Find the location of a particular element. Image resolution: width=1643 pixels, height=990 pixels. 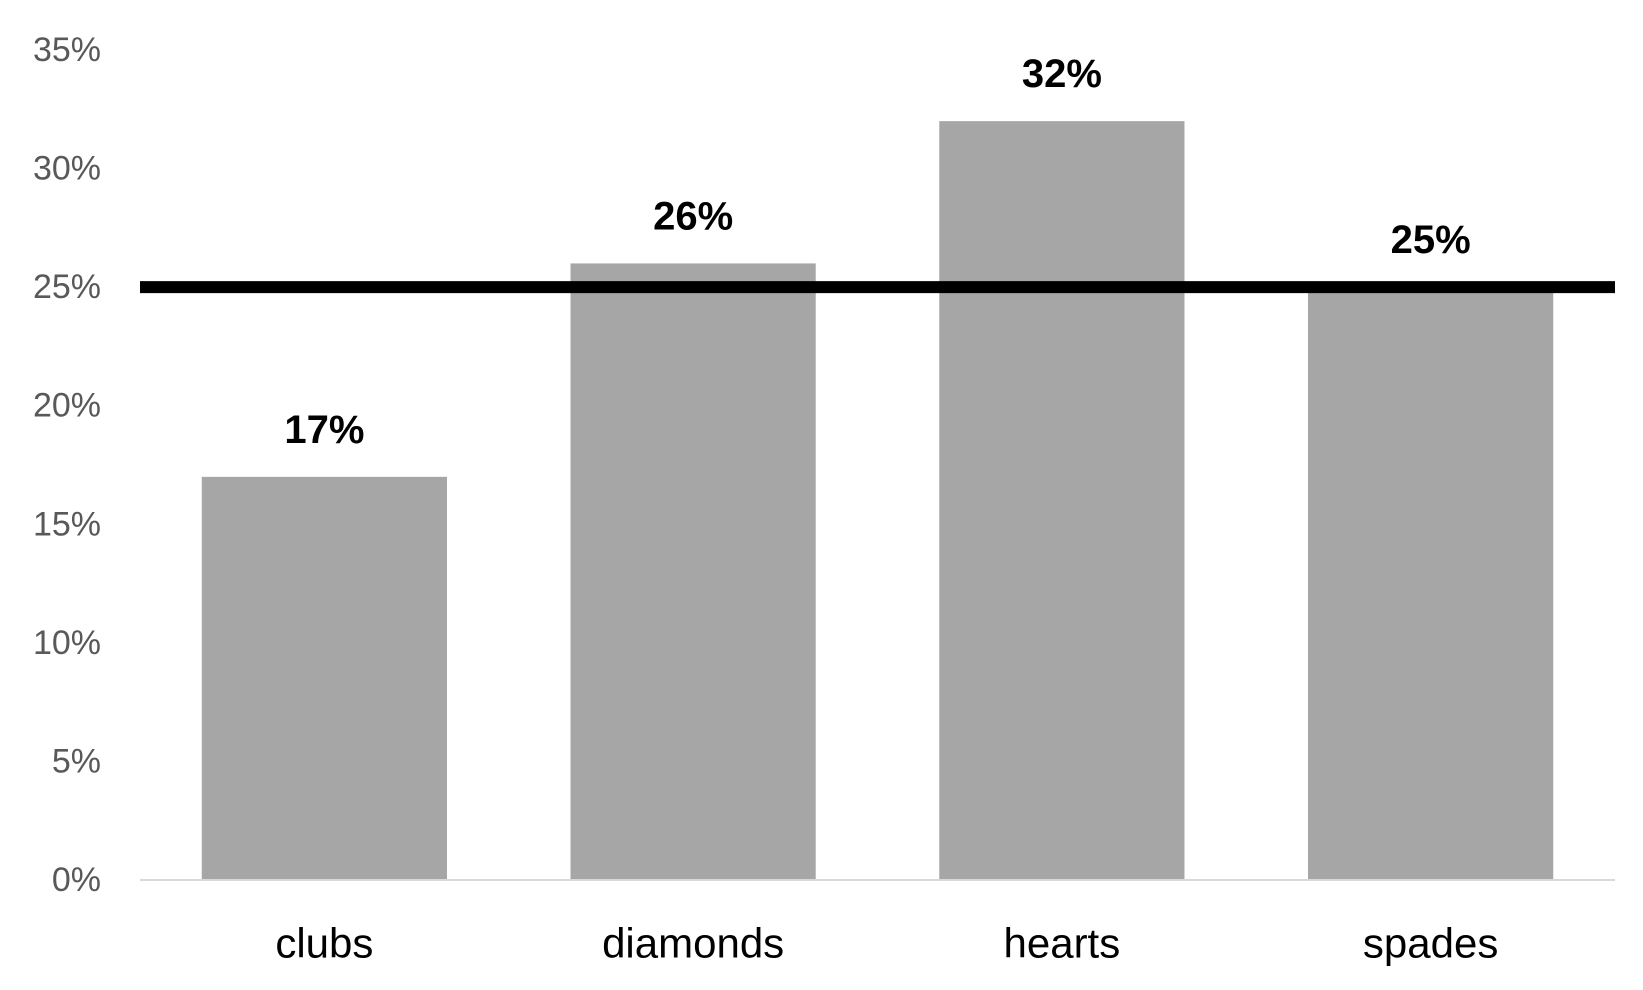

data-label-diamonds: 26% is located at coordinates (693, 216).